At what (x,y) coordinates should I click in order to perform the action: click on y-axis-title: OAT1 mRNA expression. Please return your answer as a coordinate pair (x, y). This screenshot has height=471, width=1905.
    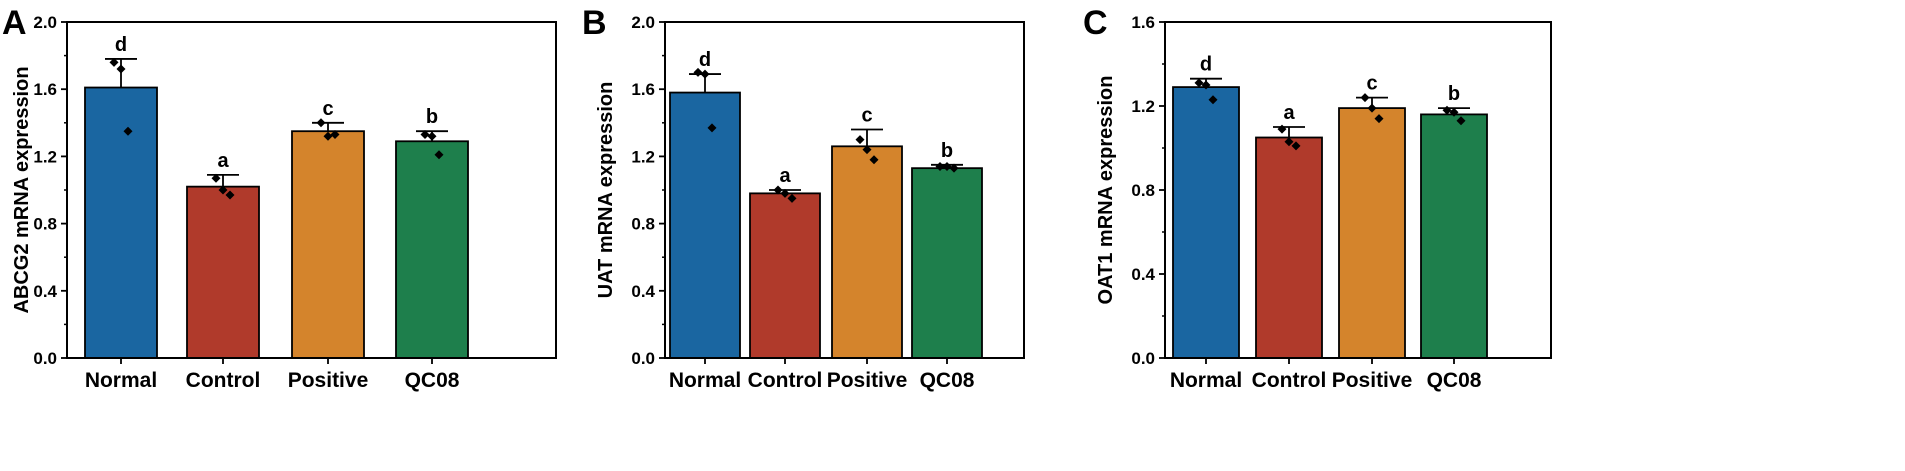
    Looking at the image, I should click on (1106, 190).